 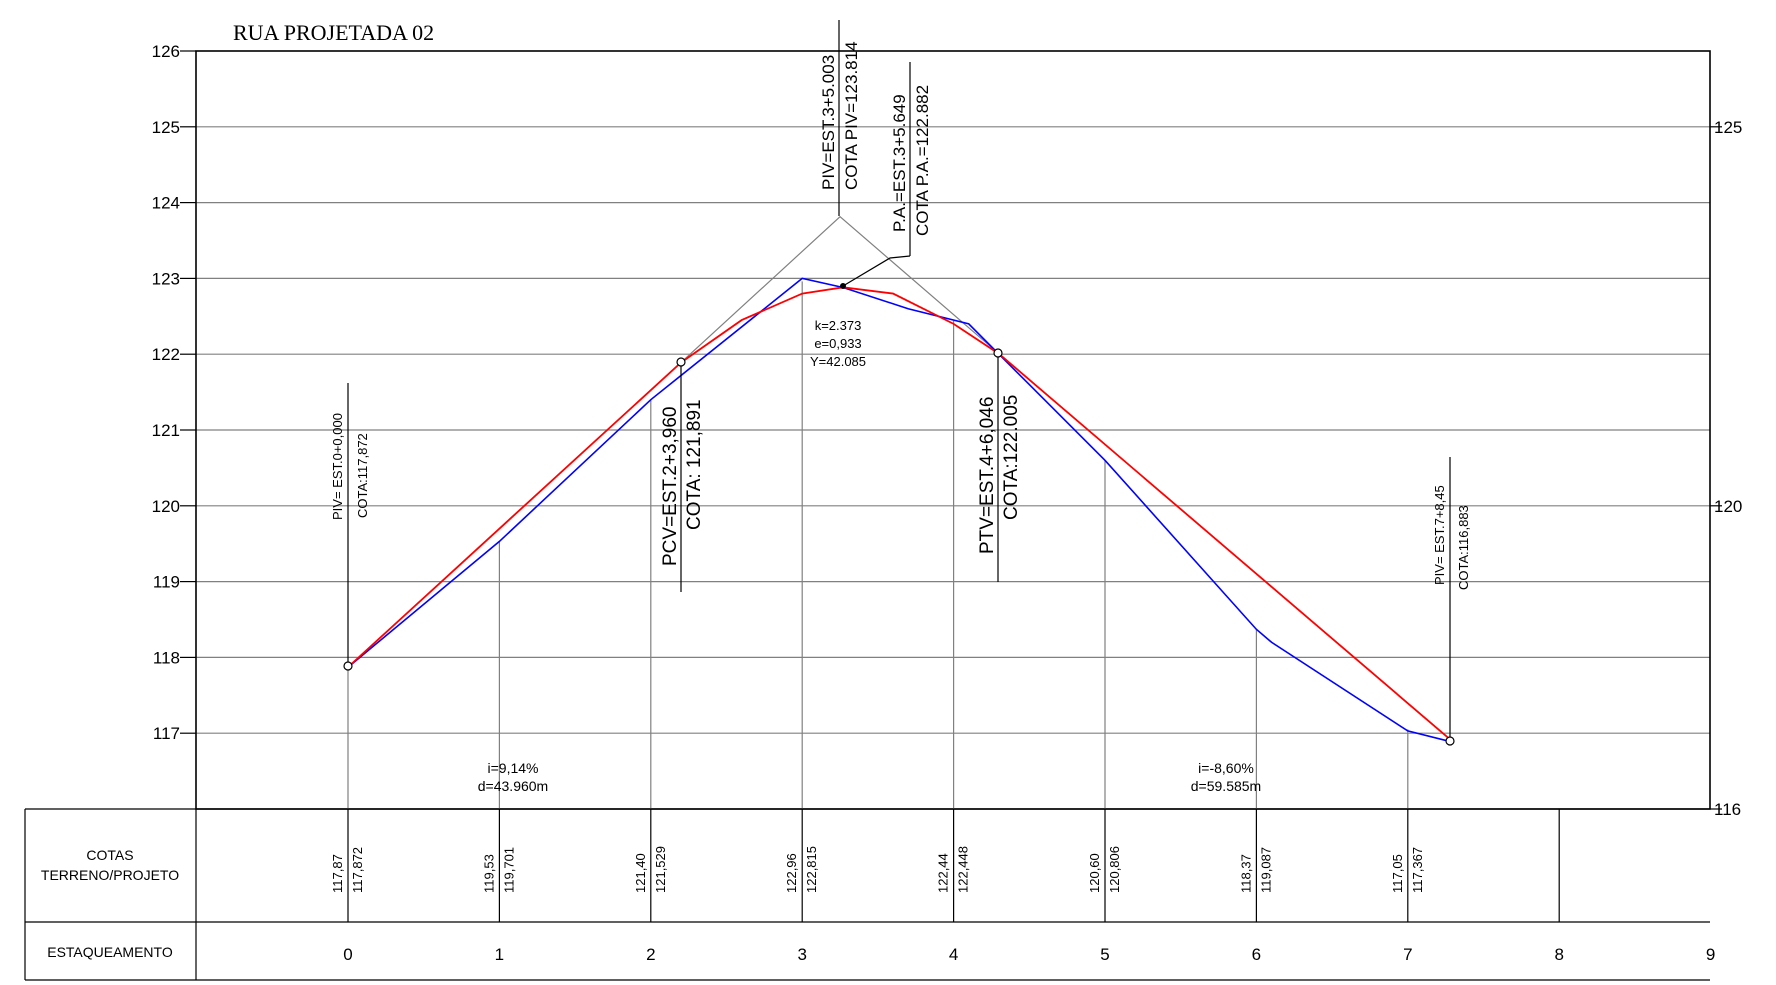 I want to click on station-label: 0, so click(x=347, y=954).